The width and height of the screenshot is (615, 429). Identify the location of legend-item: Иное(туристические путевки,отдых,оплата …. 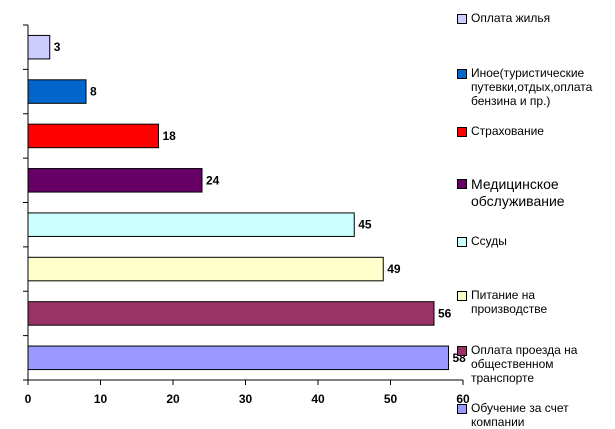
(534, 87).